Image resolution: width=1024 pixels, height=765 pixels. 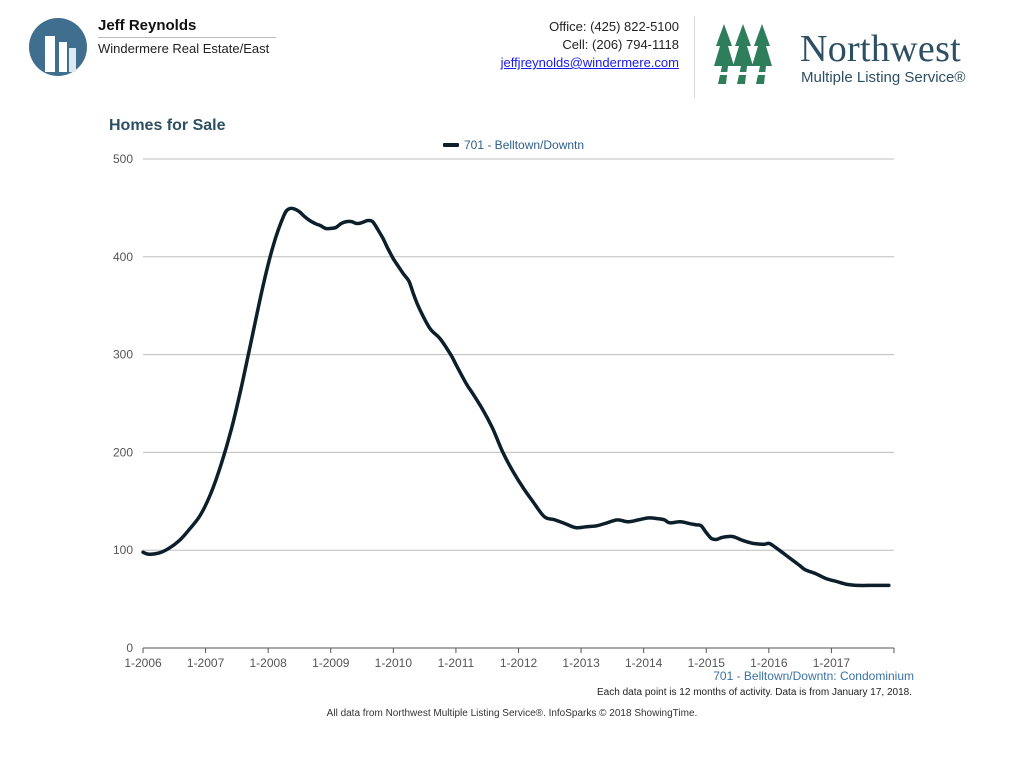 What do you see at coordinates (883, 77) in the screenshot?
I see `nwmls-brand-subtitle: Multiple Listing Service®` at bounding box center [883, 77].